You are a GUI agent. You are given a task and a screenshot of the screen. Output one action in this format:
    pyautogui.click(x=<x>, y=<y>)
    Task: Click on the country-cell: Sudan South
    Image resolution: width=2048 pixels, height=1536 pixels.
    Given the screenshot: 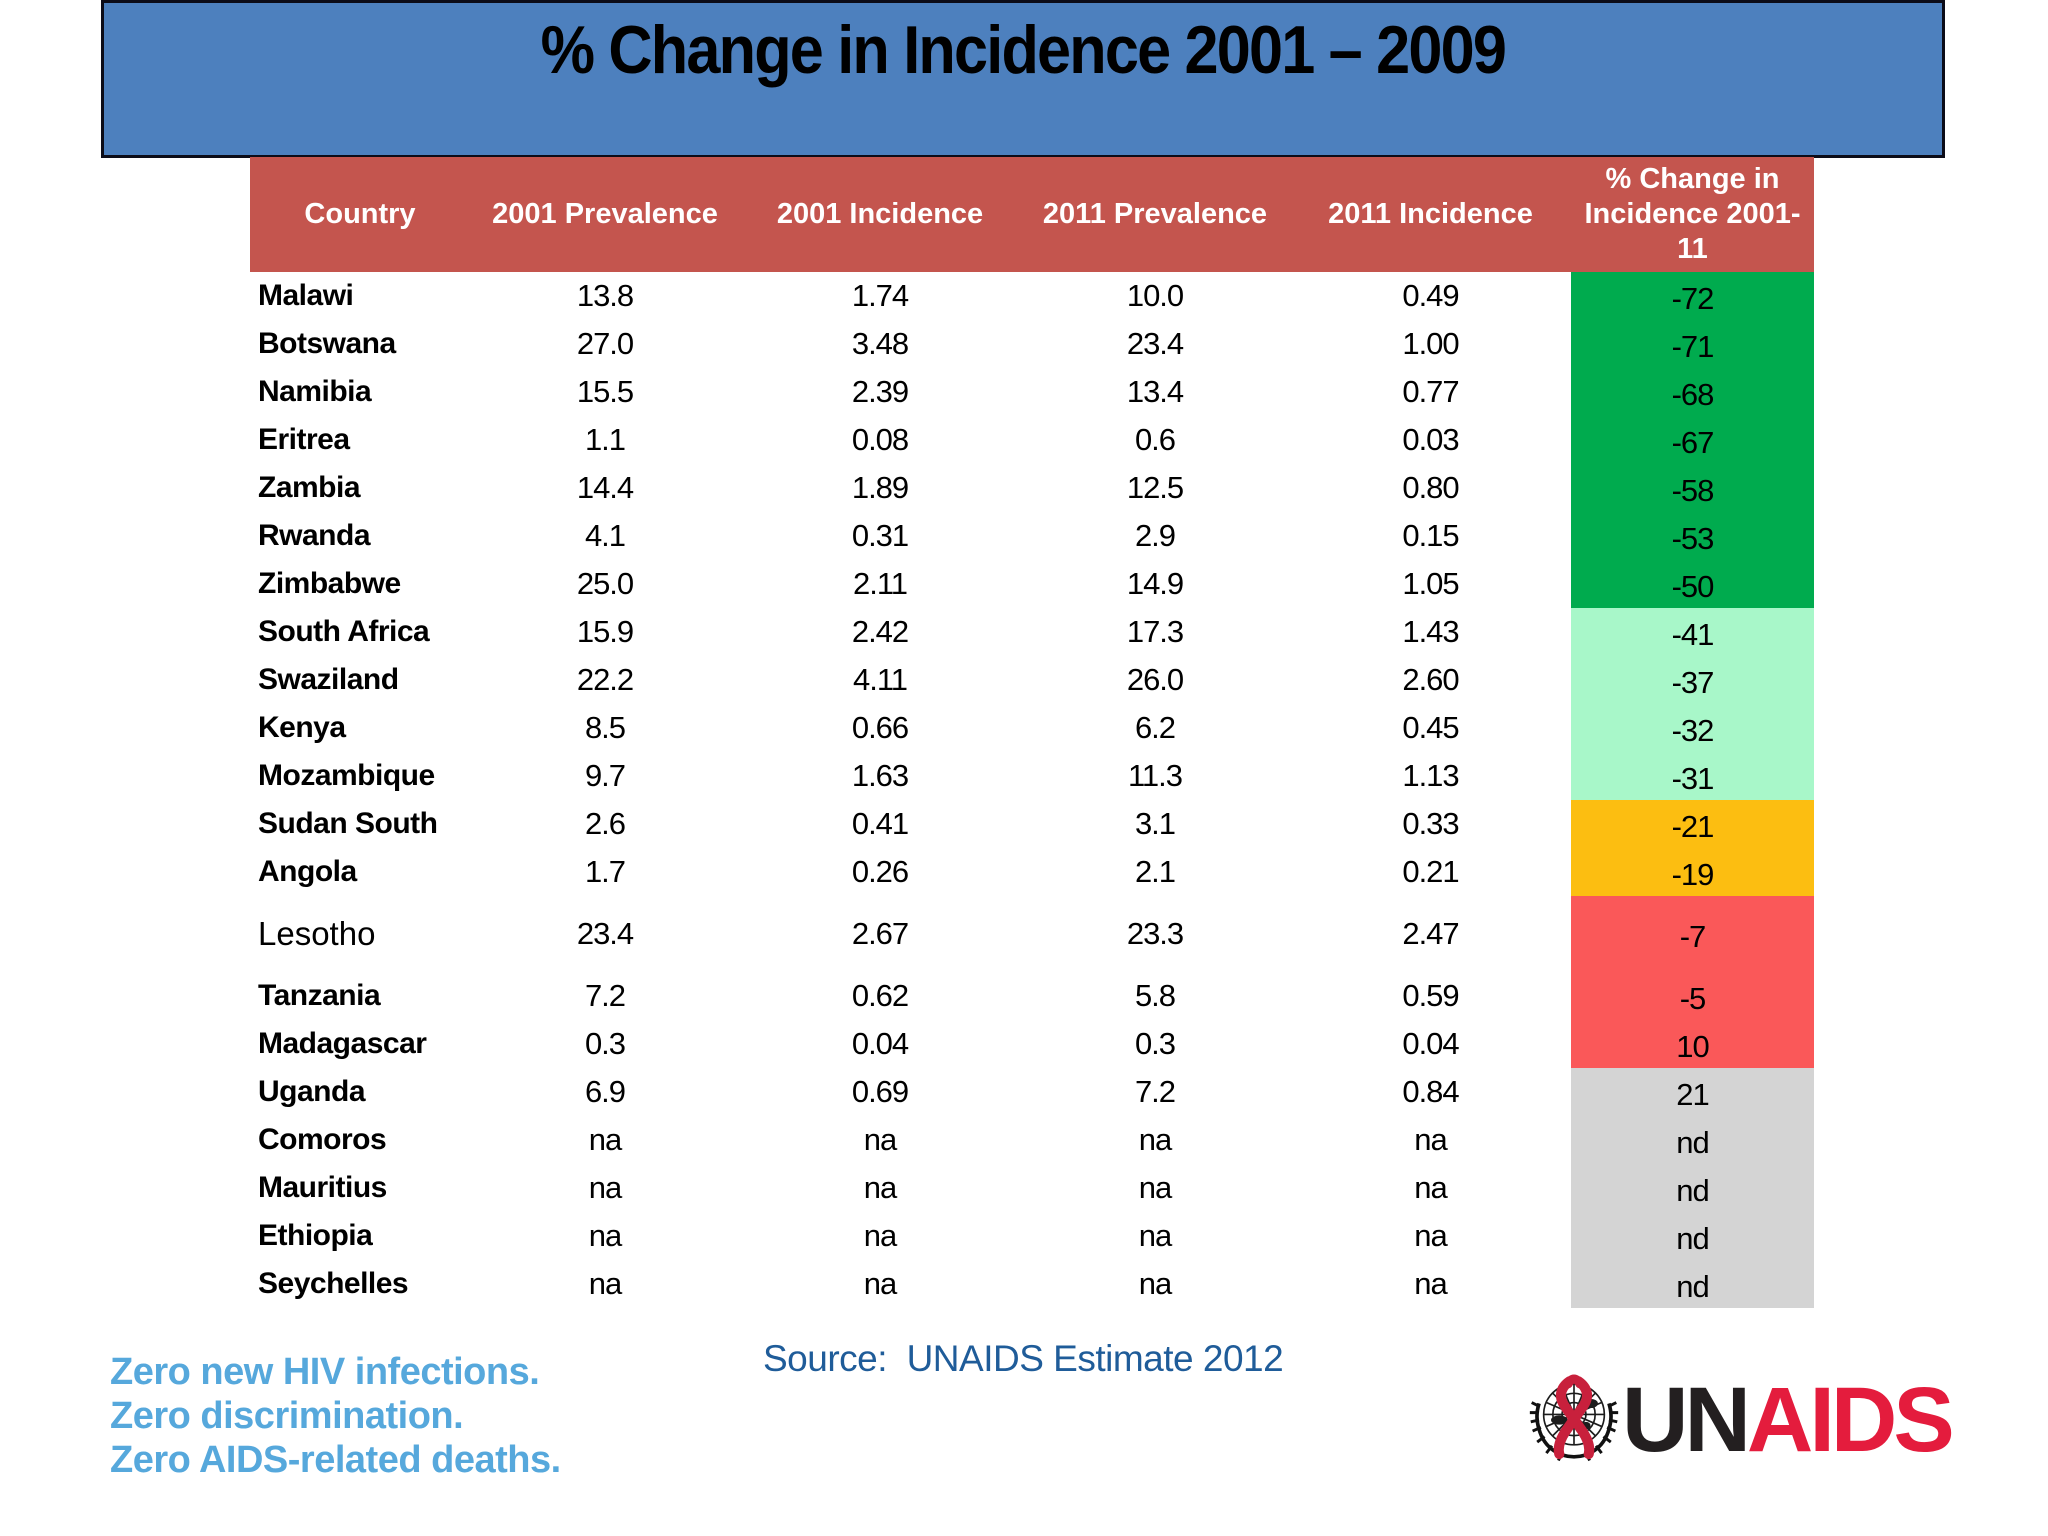 What is the action you would take?
    pyautogui.click(x=348, y=823)
    